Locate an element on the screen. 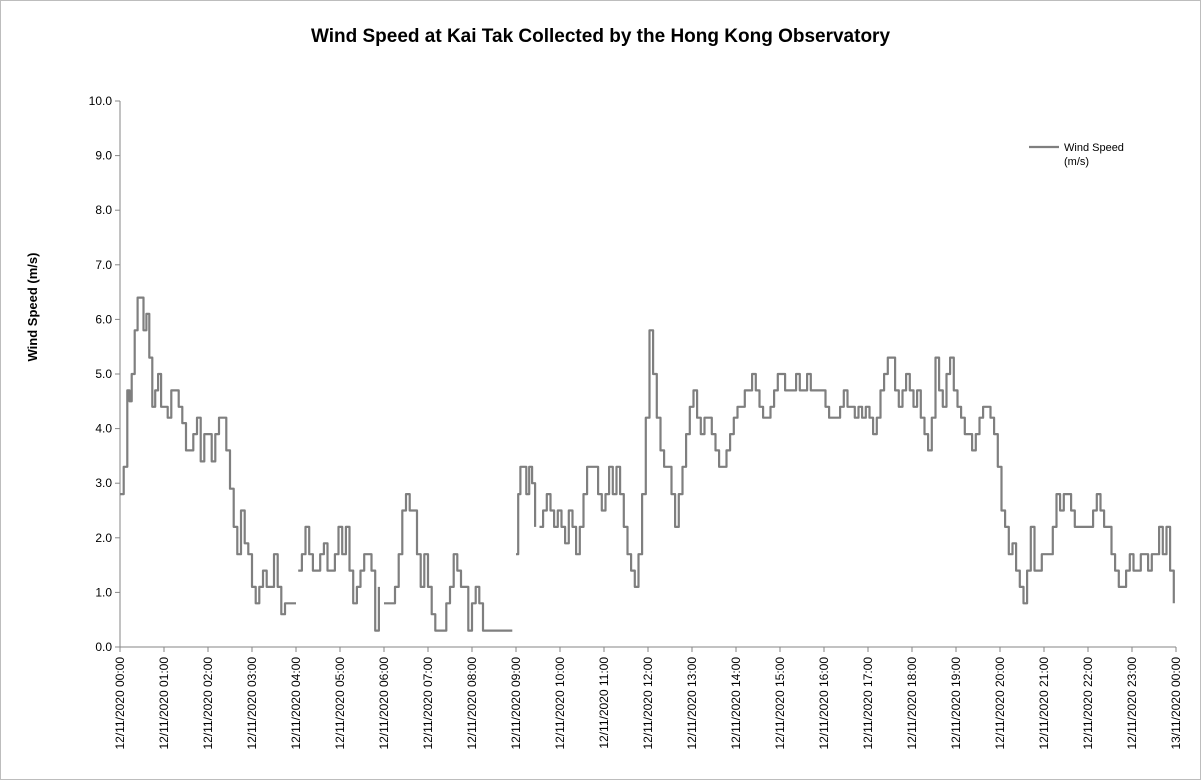  x-tick-label: 12/11/2020 13:00 is located at coordinates (692, 703).